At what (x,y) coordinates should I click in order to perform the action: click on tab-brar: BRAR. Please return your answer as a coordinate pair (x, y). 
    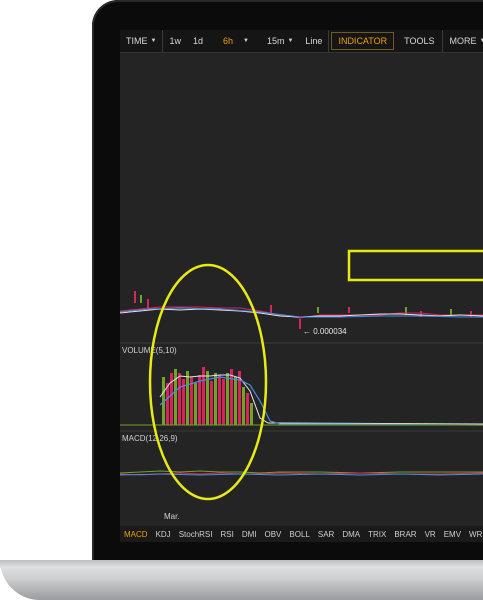
    Looking at the image, I should click on (405, 534).